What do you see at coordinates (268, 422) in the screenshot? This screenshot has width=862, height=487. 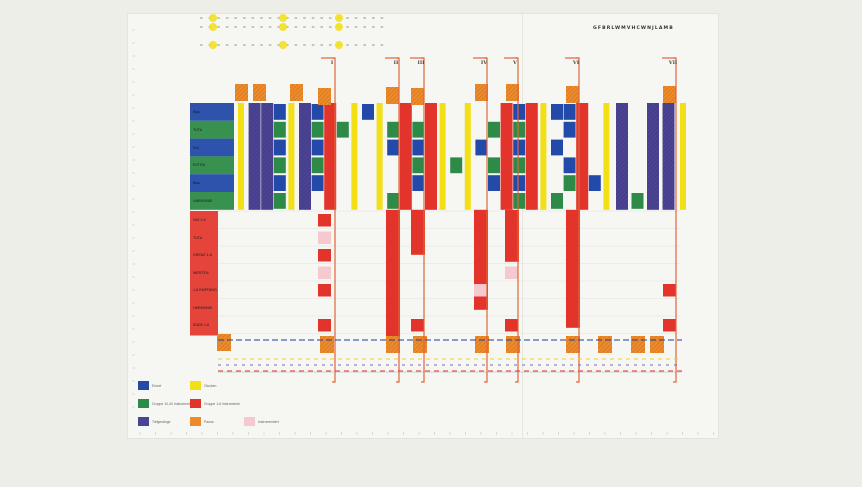 I see `legend-label: Instrumentiert` at bounding box center [268, 422].